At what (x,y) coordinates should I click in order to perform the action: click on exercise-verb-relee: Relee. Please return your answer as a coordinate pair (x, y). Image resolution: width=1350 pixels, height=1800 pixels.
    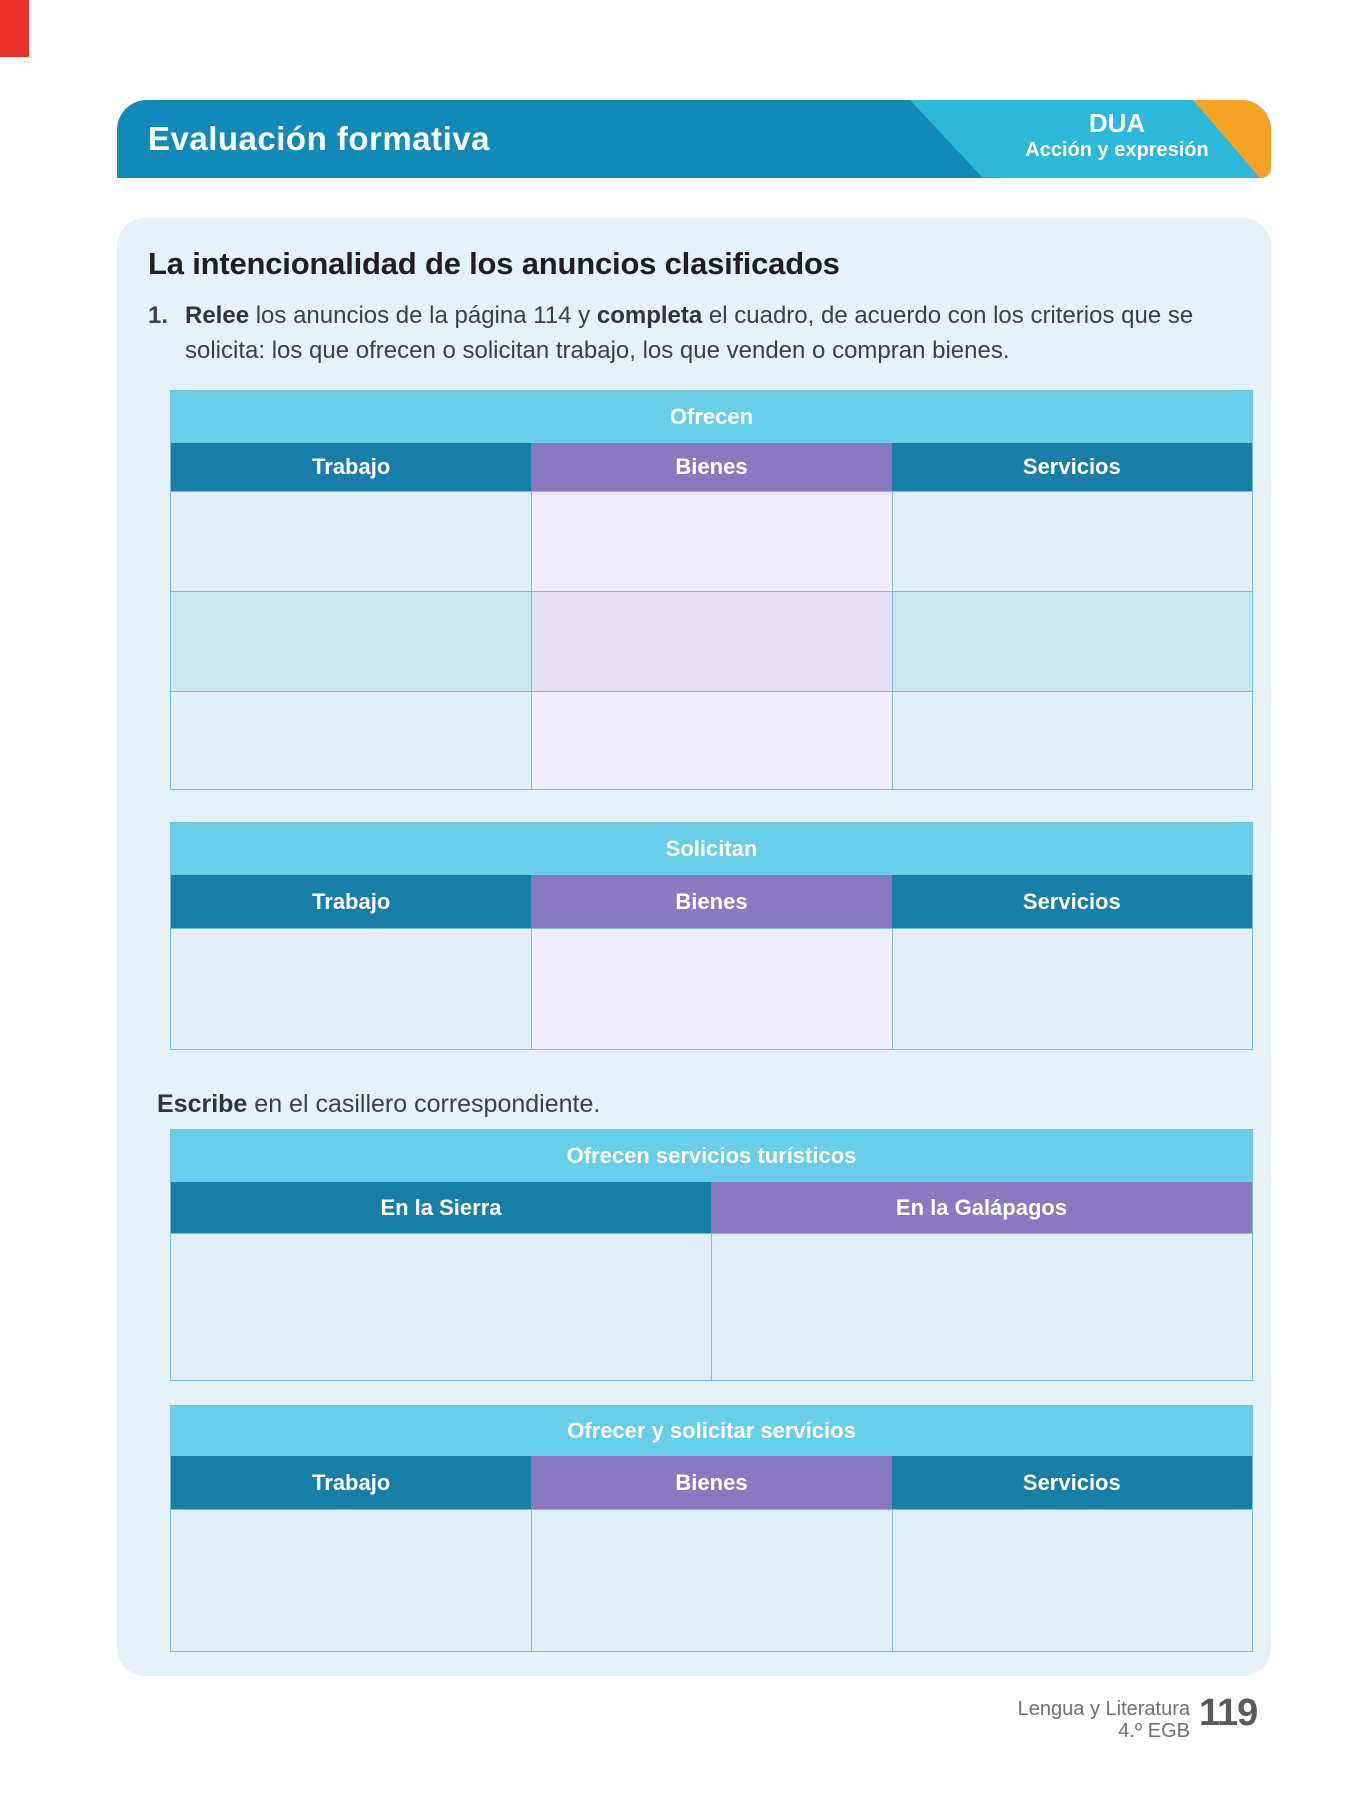
    Looking at the image, I should click on (217, 315).